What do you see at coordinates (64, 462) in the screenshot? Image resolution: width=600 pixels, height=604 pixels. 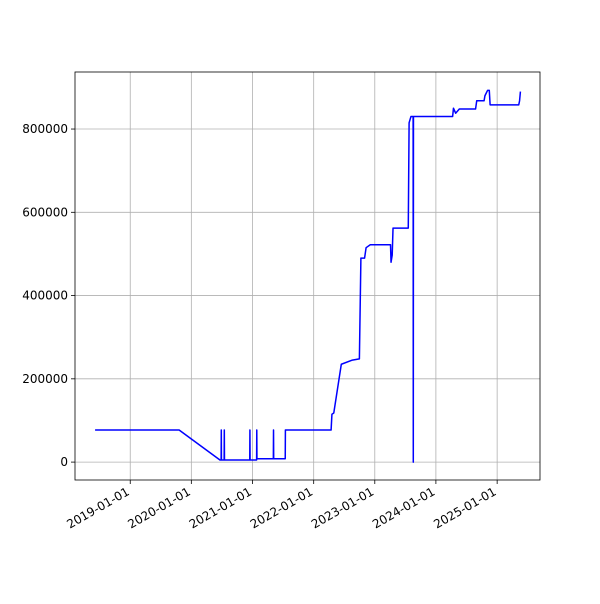 I see `y-tick-label: 0` at bounding box center [64, 462].